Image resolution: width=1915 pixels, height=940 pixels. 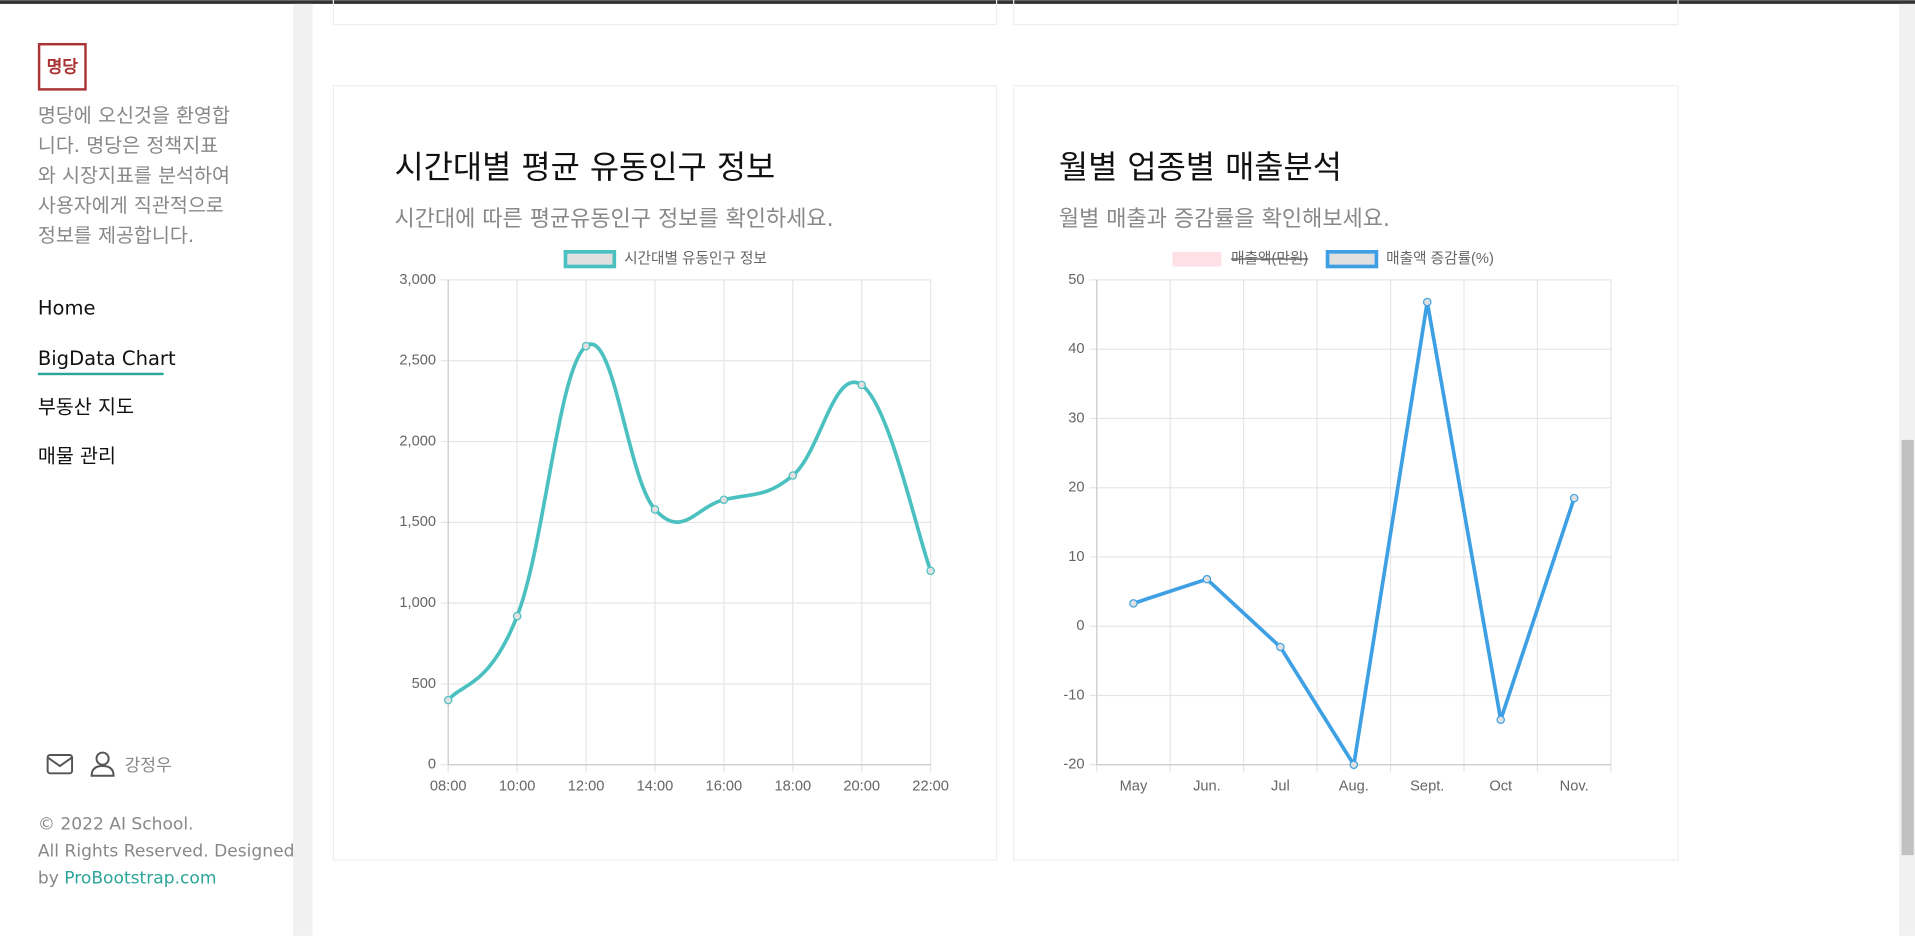 What do you see at coordinates (1073, 765) in the screenshot?
I see `y-tick-label: -20` at bounding box center [1073, 765].